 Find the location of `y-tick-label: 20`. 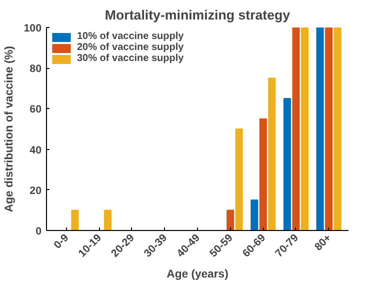

y-tick-label: 20 is located at coordinates (36, 190).